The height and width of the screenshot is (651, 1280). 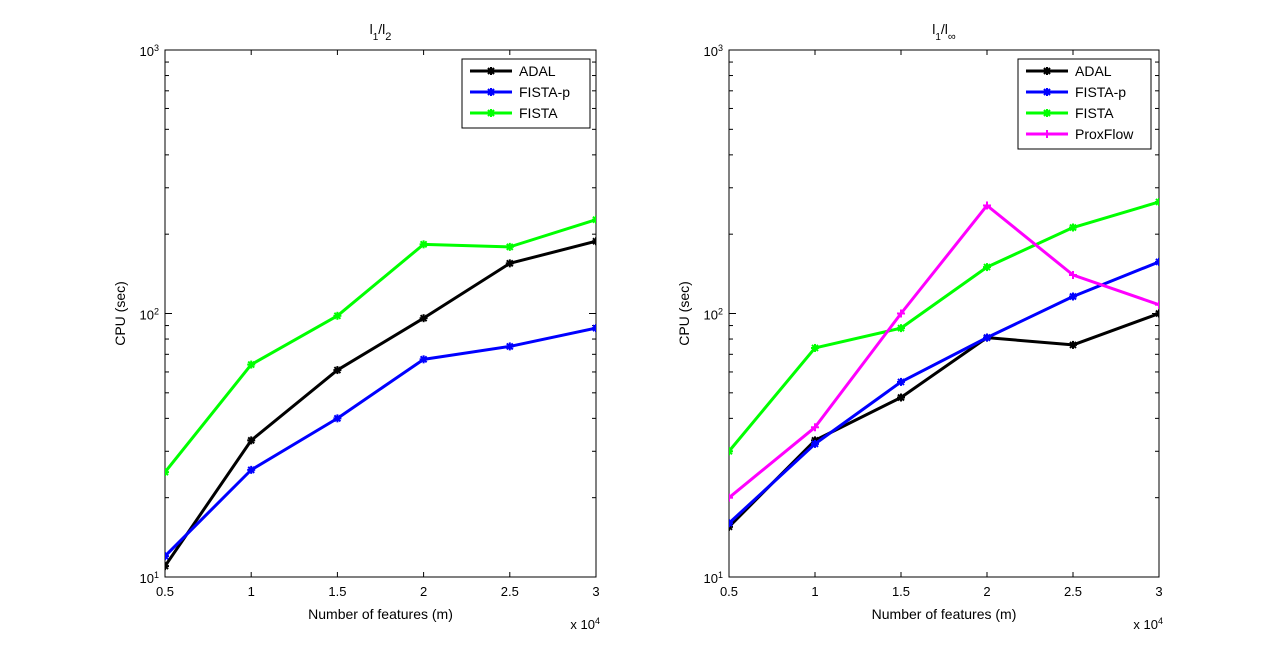 What do you see at coordinates (537, 71) in the screenshot?
I see `legend-label-adal: ADAL` at bounding box center [537, 71].